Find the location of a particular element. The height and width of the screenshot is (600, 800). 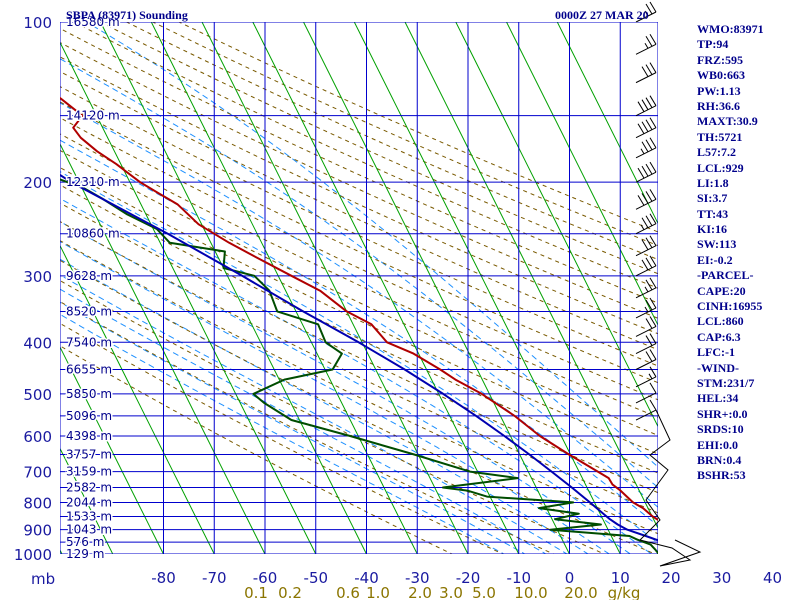

pressure-tick-label: 700 is located at coordinates (37, 473).